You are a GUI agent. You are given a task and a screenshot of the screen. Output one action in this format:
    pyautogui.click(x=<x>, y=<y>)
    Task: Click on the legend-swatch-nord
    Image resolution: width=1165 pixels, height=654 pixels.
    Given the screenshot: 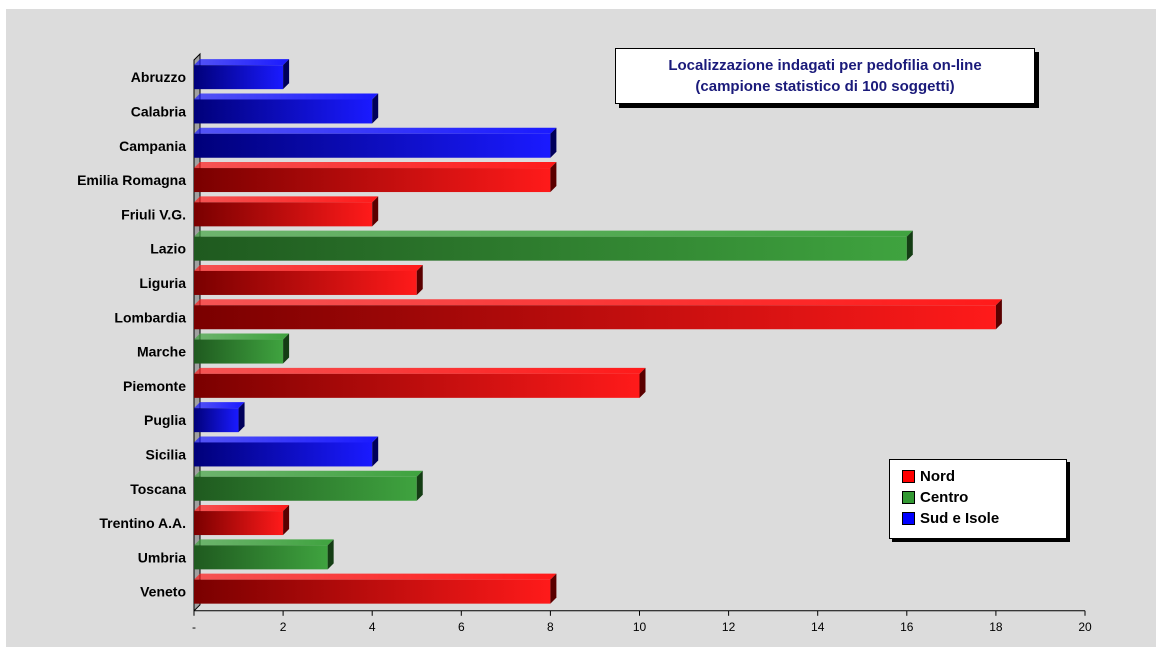 What is the action you would take?
    pyautogui.click(x=908, y=476)
    